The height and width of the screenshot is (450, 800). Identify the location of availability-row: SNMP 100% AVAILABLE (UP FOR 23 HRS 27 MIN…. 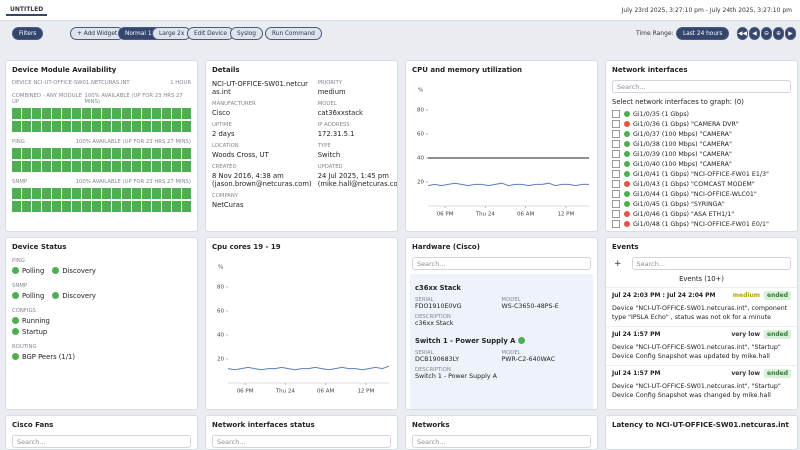
(101, 193).